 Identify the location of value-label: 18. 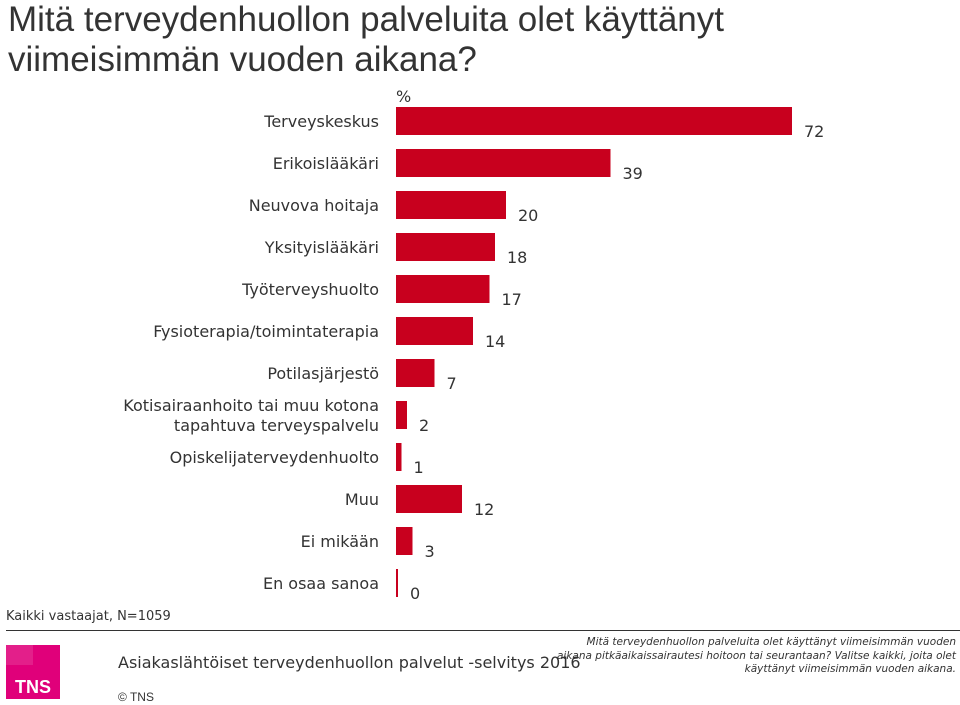
(517, 257).